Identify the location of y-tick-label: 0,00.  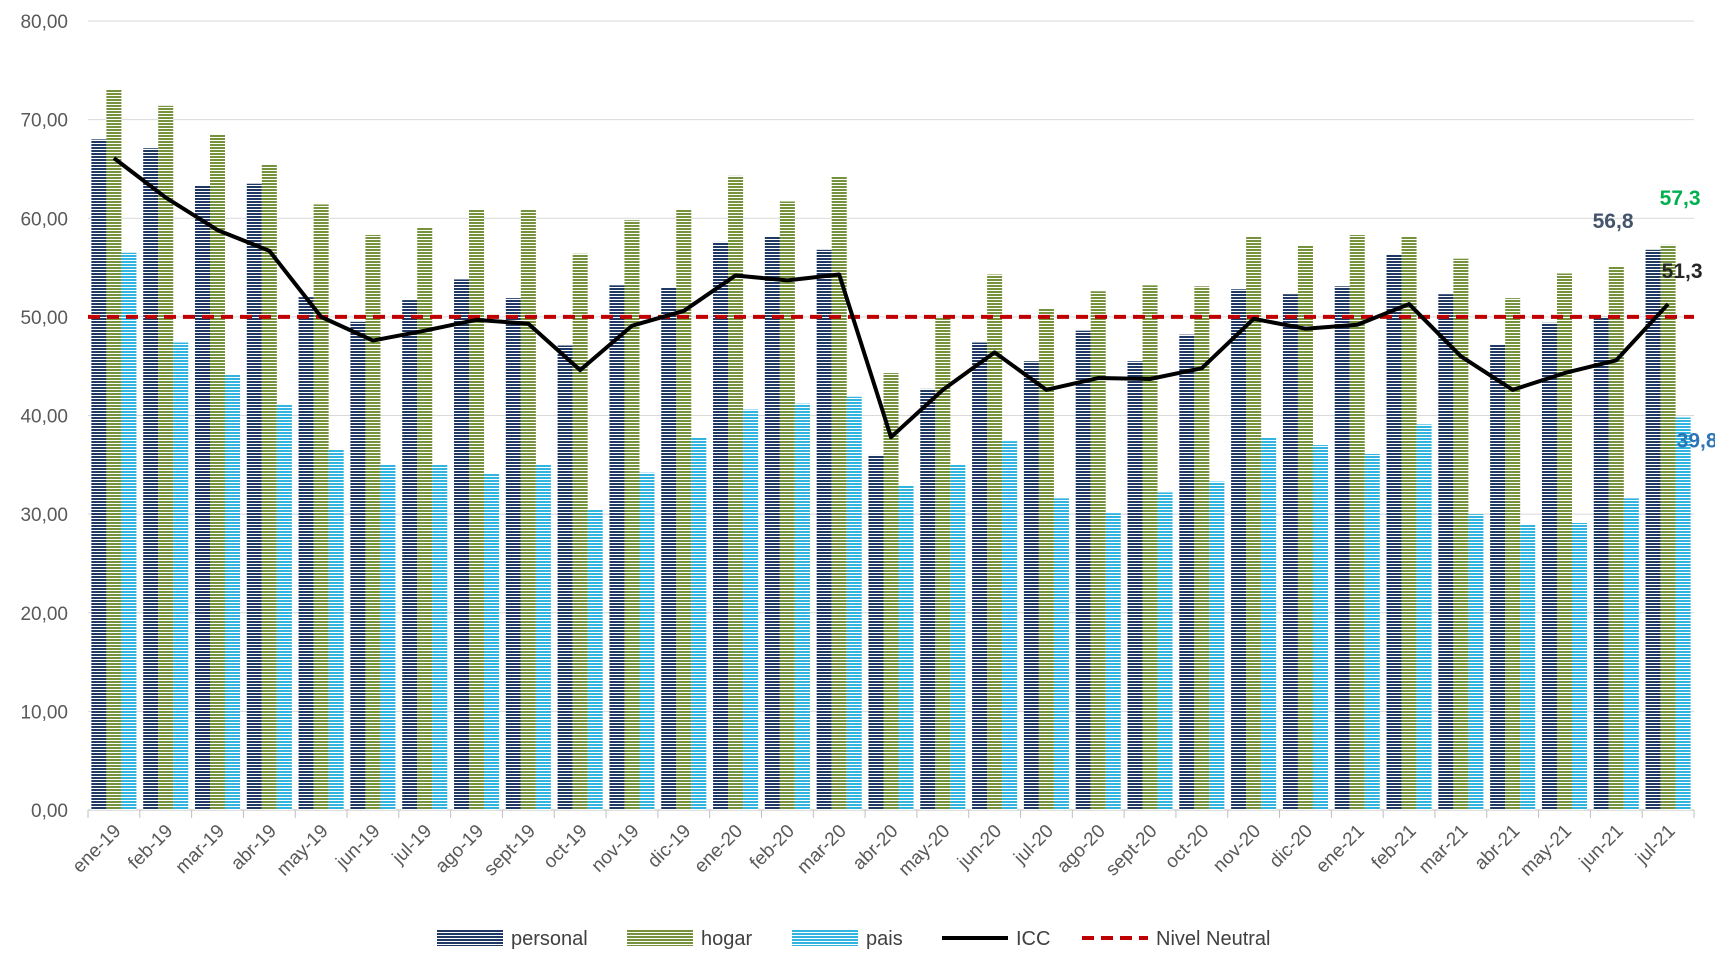
(49, 811).